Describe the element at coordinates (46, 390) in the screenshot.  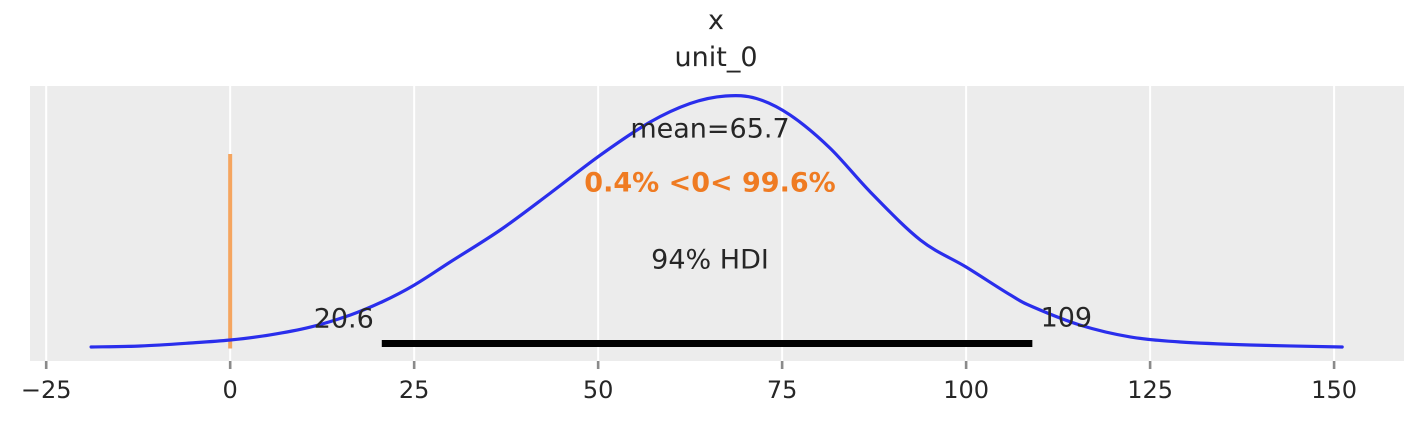
I see `x-tick-label: −25` at that location.